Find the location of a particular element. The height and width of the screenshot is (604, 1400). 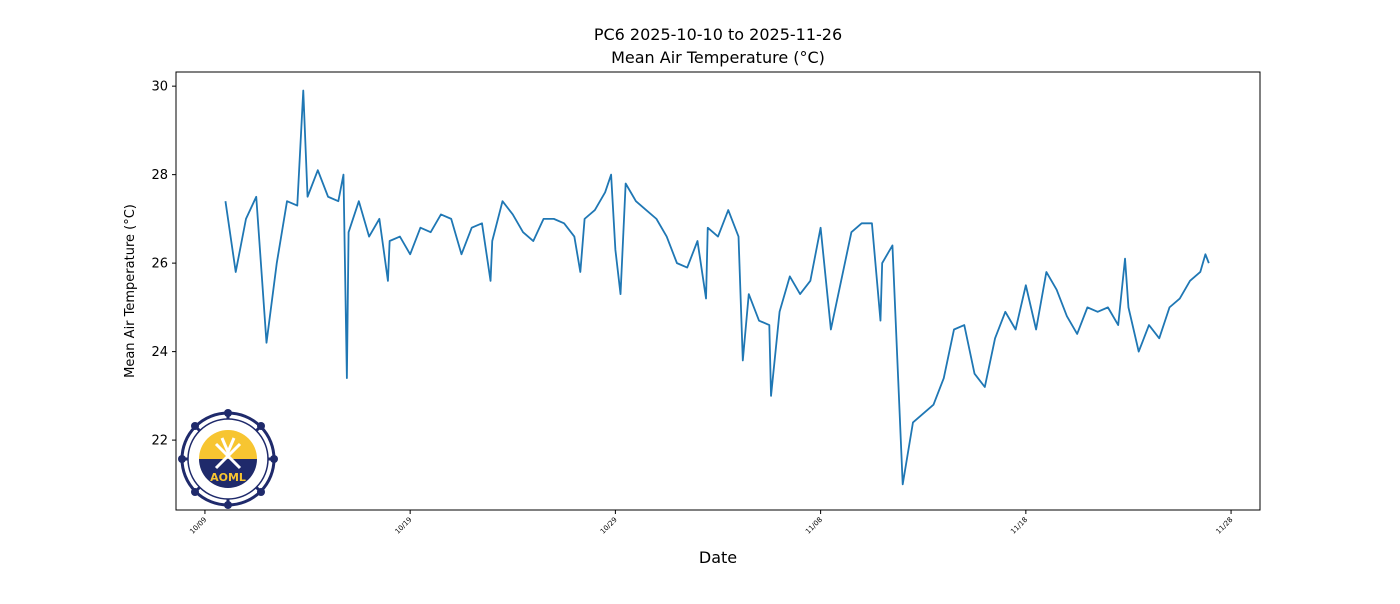

logo-knobs is located at coordinates (228, 459).